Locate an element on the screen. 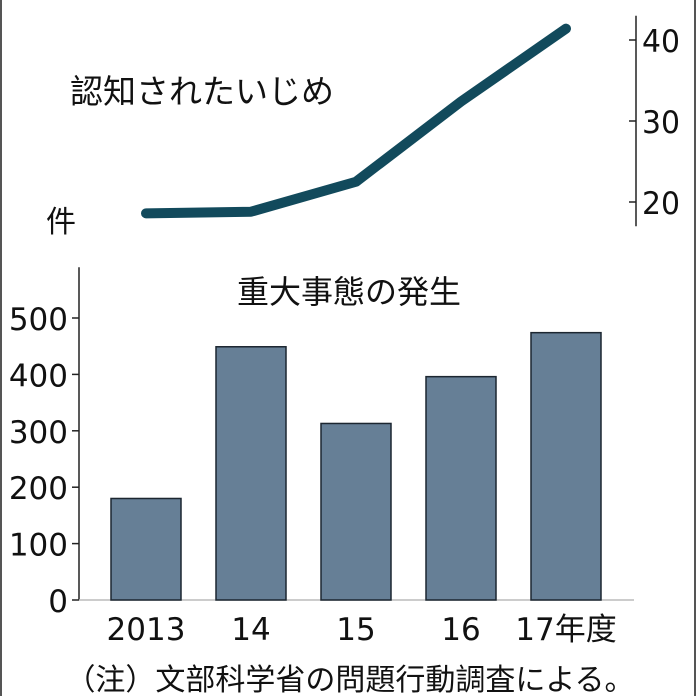  line-y-tick-label: 30 is located at coordinates (661, 123).